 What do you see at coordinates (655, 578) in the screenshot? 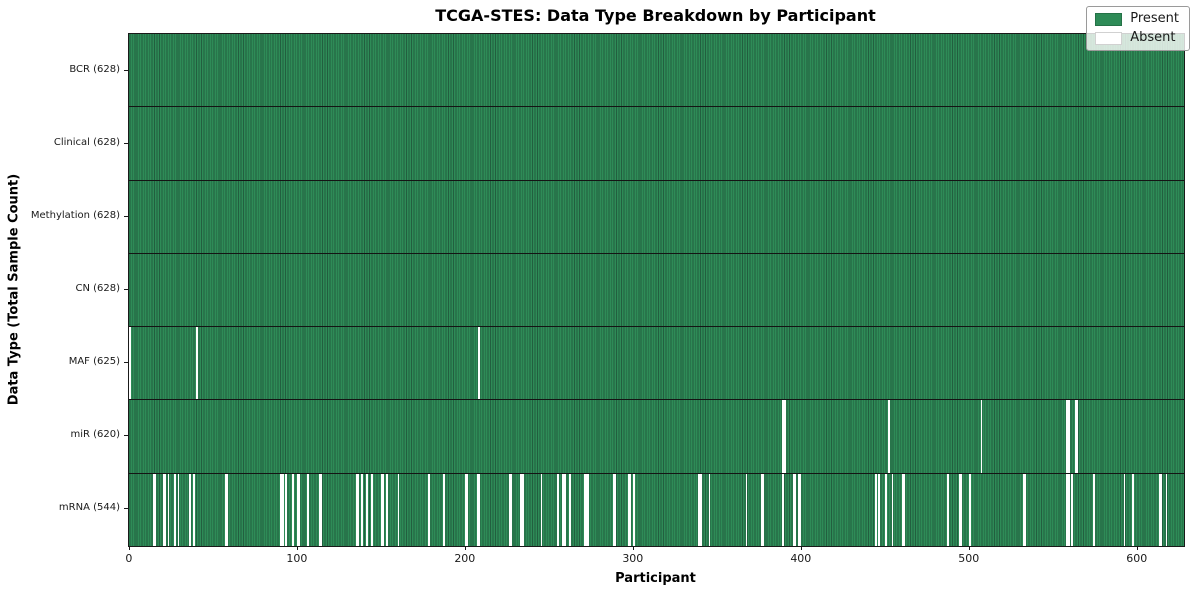
I see `x-axis-title: Participant` at bounding box center [655, 578].